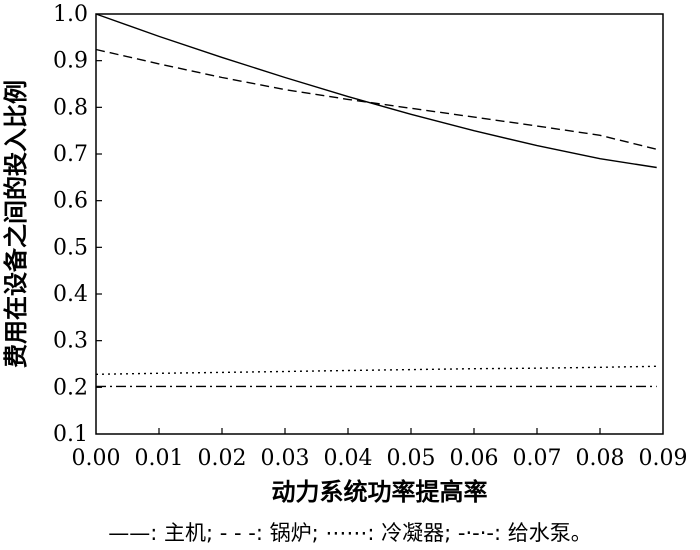  What do you see at coordinates (291, 533) in the screenshot?
I see `legend-label: 锅炉` at bounding box center [291, 533].